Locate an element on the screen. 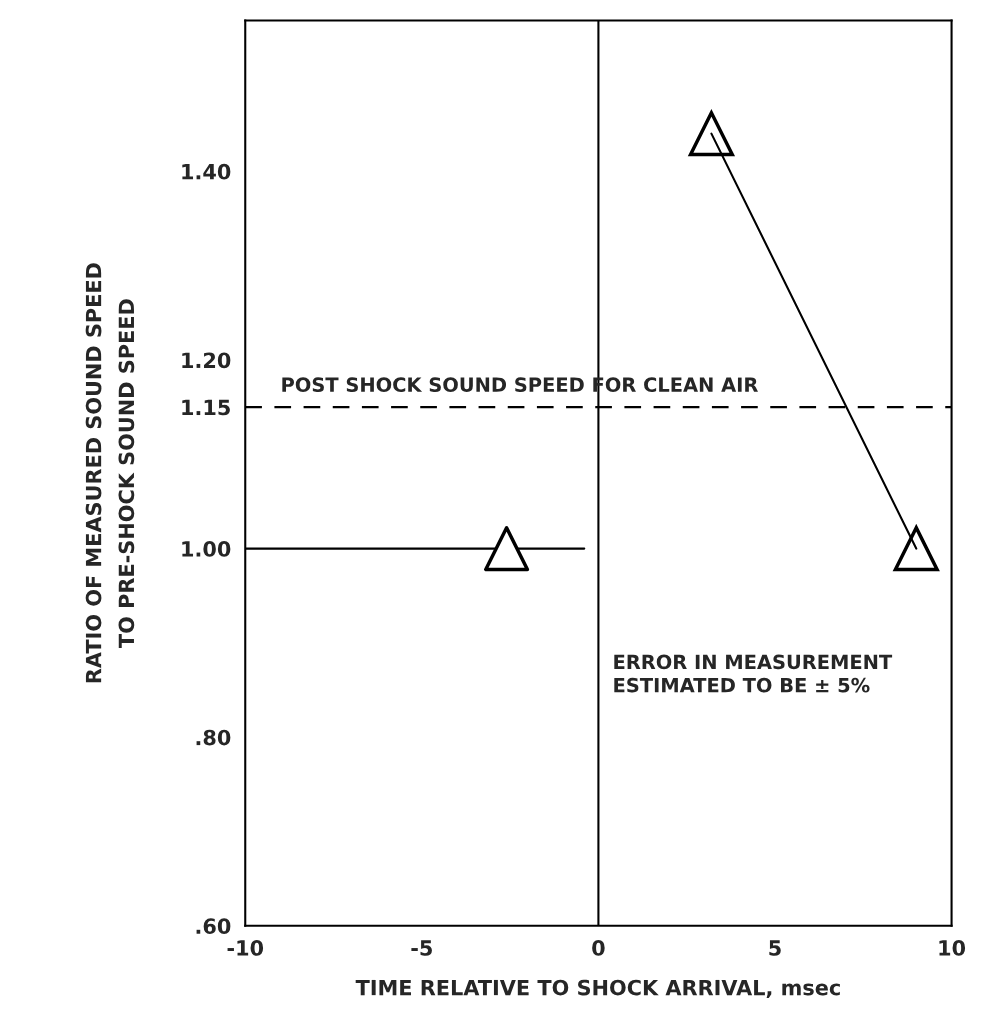 The height and width of the screenshot is (1023, 981). y-tick-label: 1.40 is located at coordinates (206, 171).